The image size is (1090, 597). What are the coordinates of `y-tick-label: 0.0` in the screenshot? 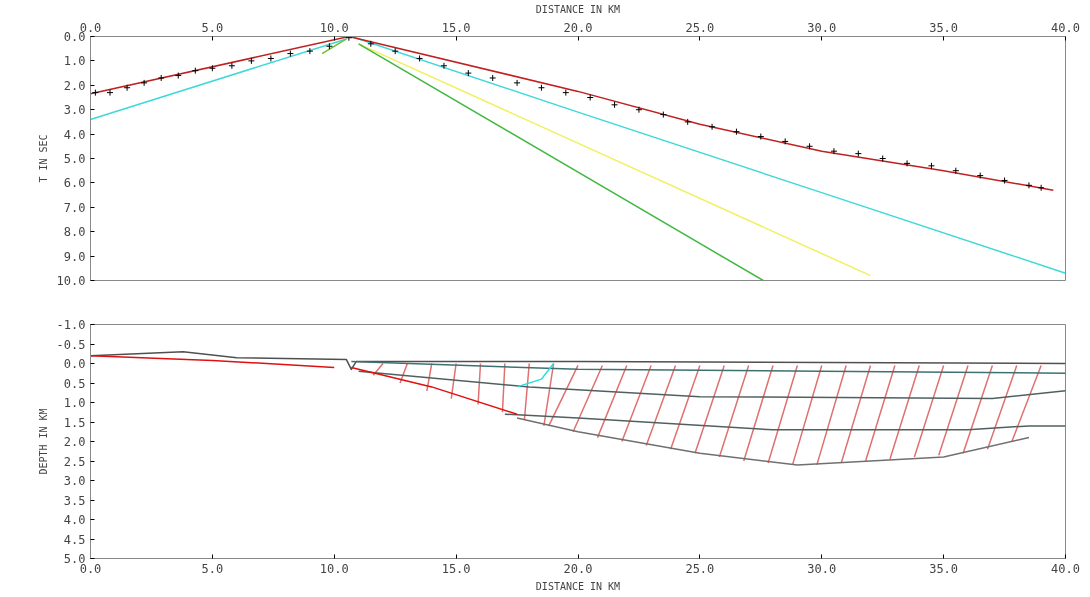 It's located at (74, 364).